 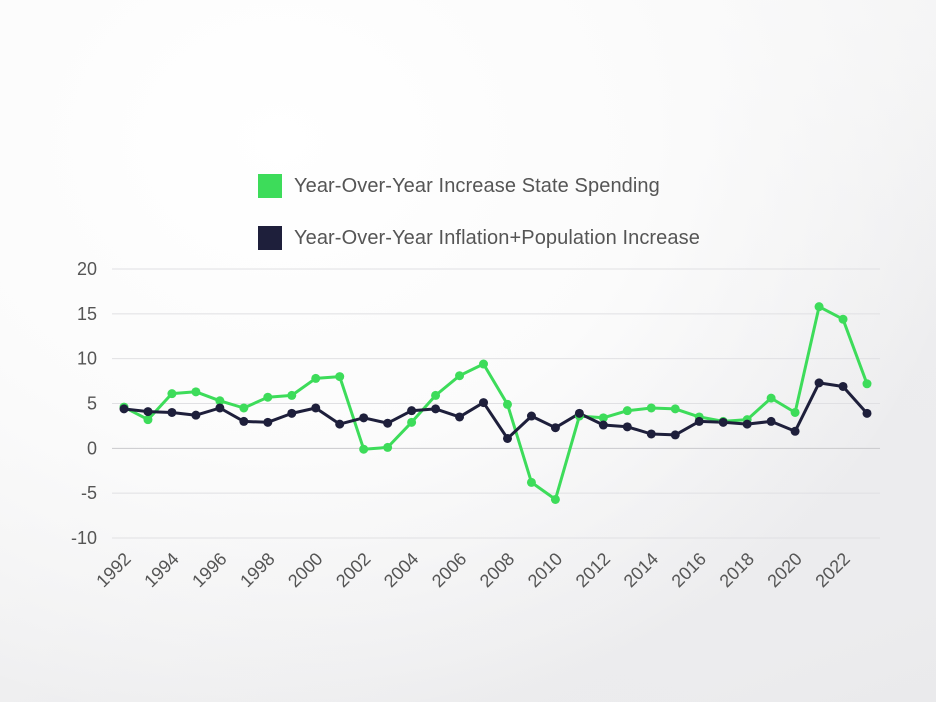 What do you see at coordinates (92, 404) in the screenshot?
I see `y-tick-label: 5` at bounding box center [92, 404].